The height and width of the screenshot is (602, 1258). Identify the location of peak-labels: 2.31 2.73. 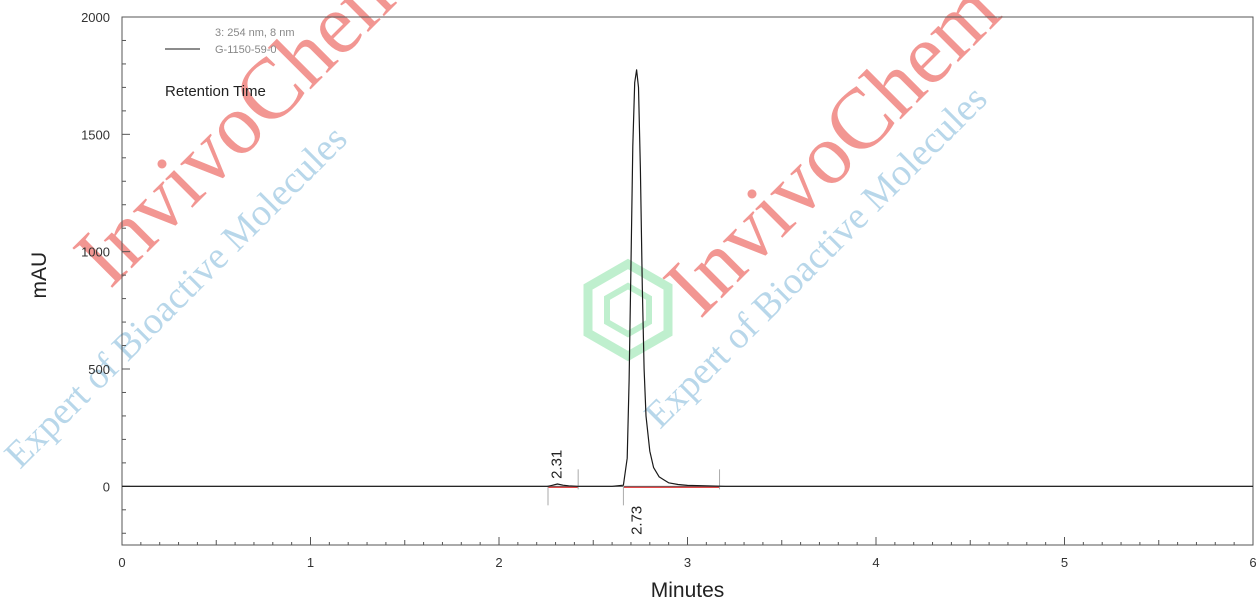
(596, 492).